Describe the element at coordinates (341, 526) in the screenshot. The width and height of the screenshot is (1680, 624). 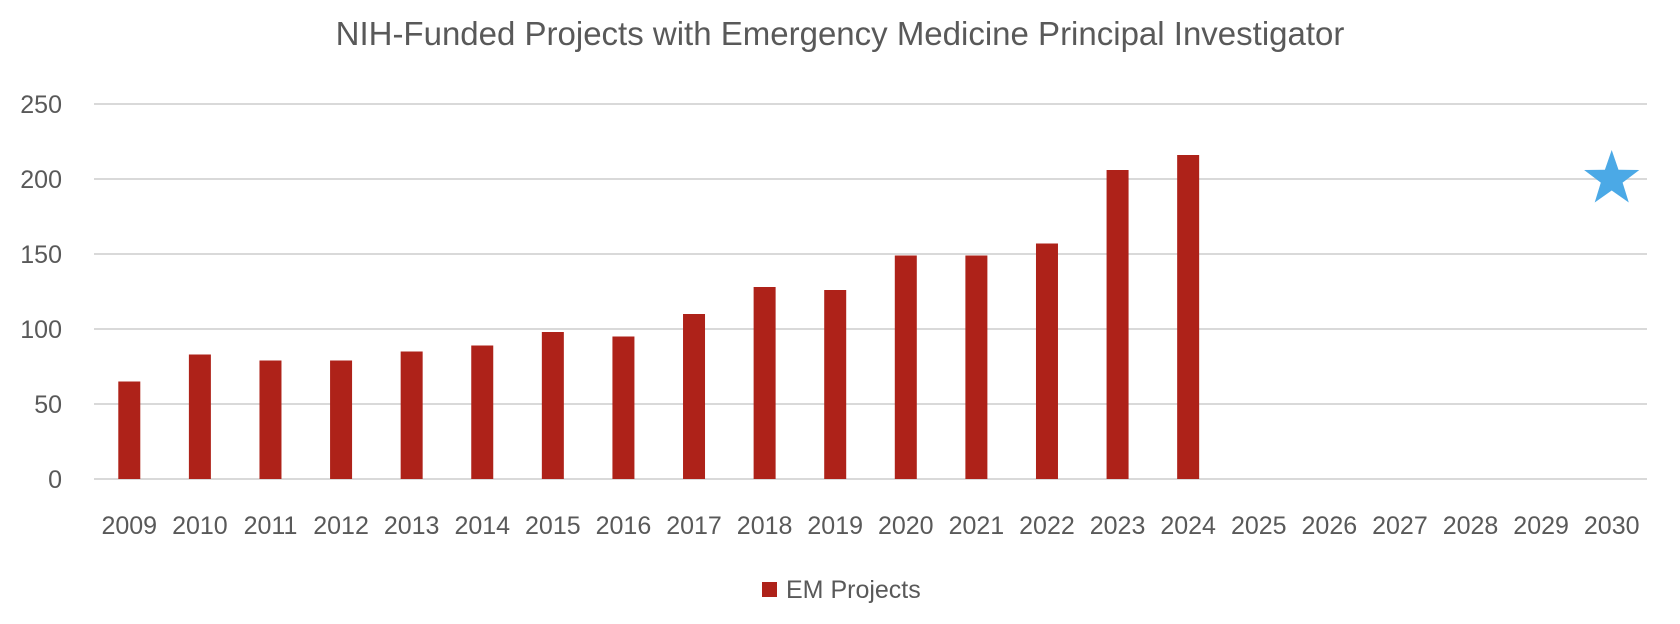
I see `x-tick-label: 2012` at that location.